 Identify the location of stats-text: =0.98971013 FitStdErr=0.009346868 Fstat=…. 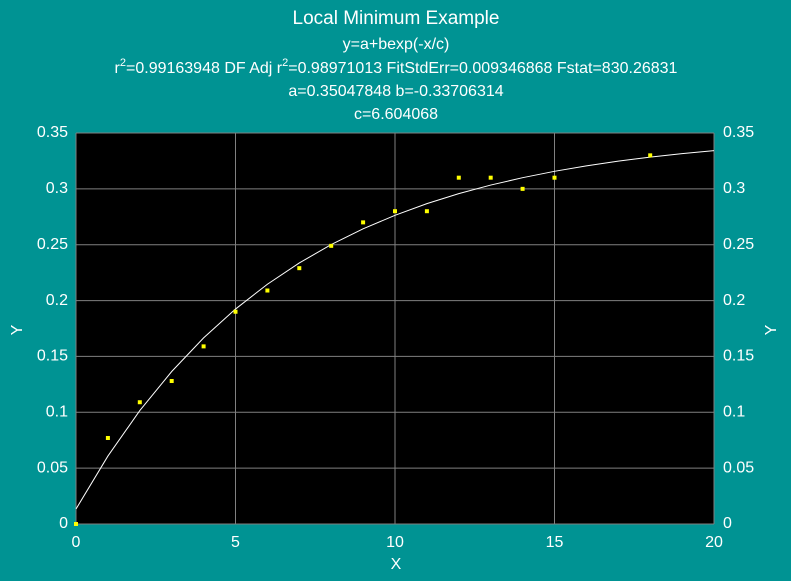
(482, 68).